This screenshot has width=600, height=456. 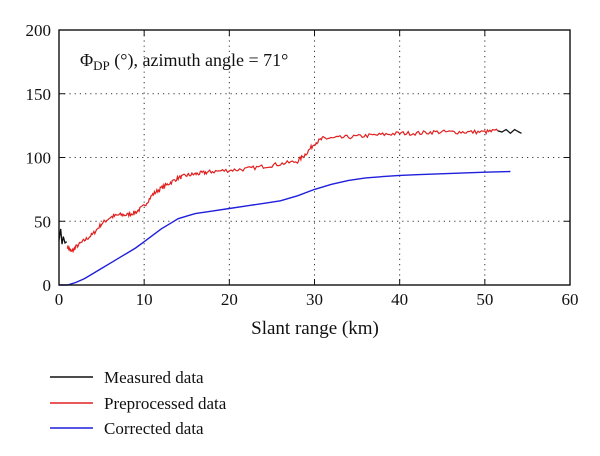 What do you see at coordinates (315, 328) in the screenshot?
I see `x-axis-title: Slant range (km)` at bounding box center [315, 328].